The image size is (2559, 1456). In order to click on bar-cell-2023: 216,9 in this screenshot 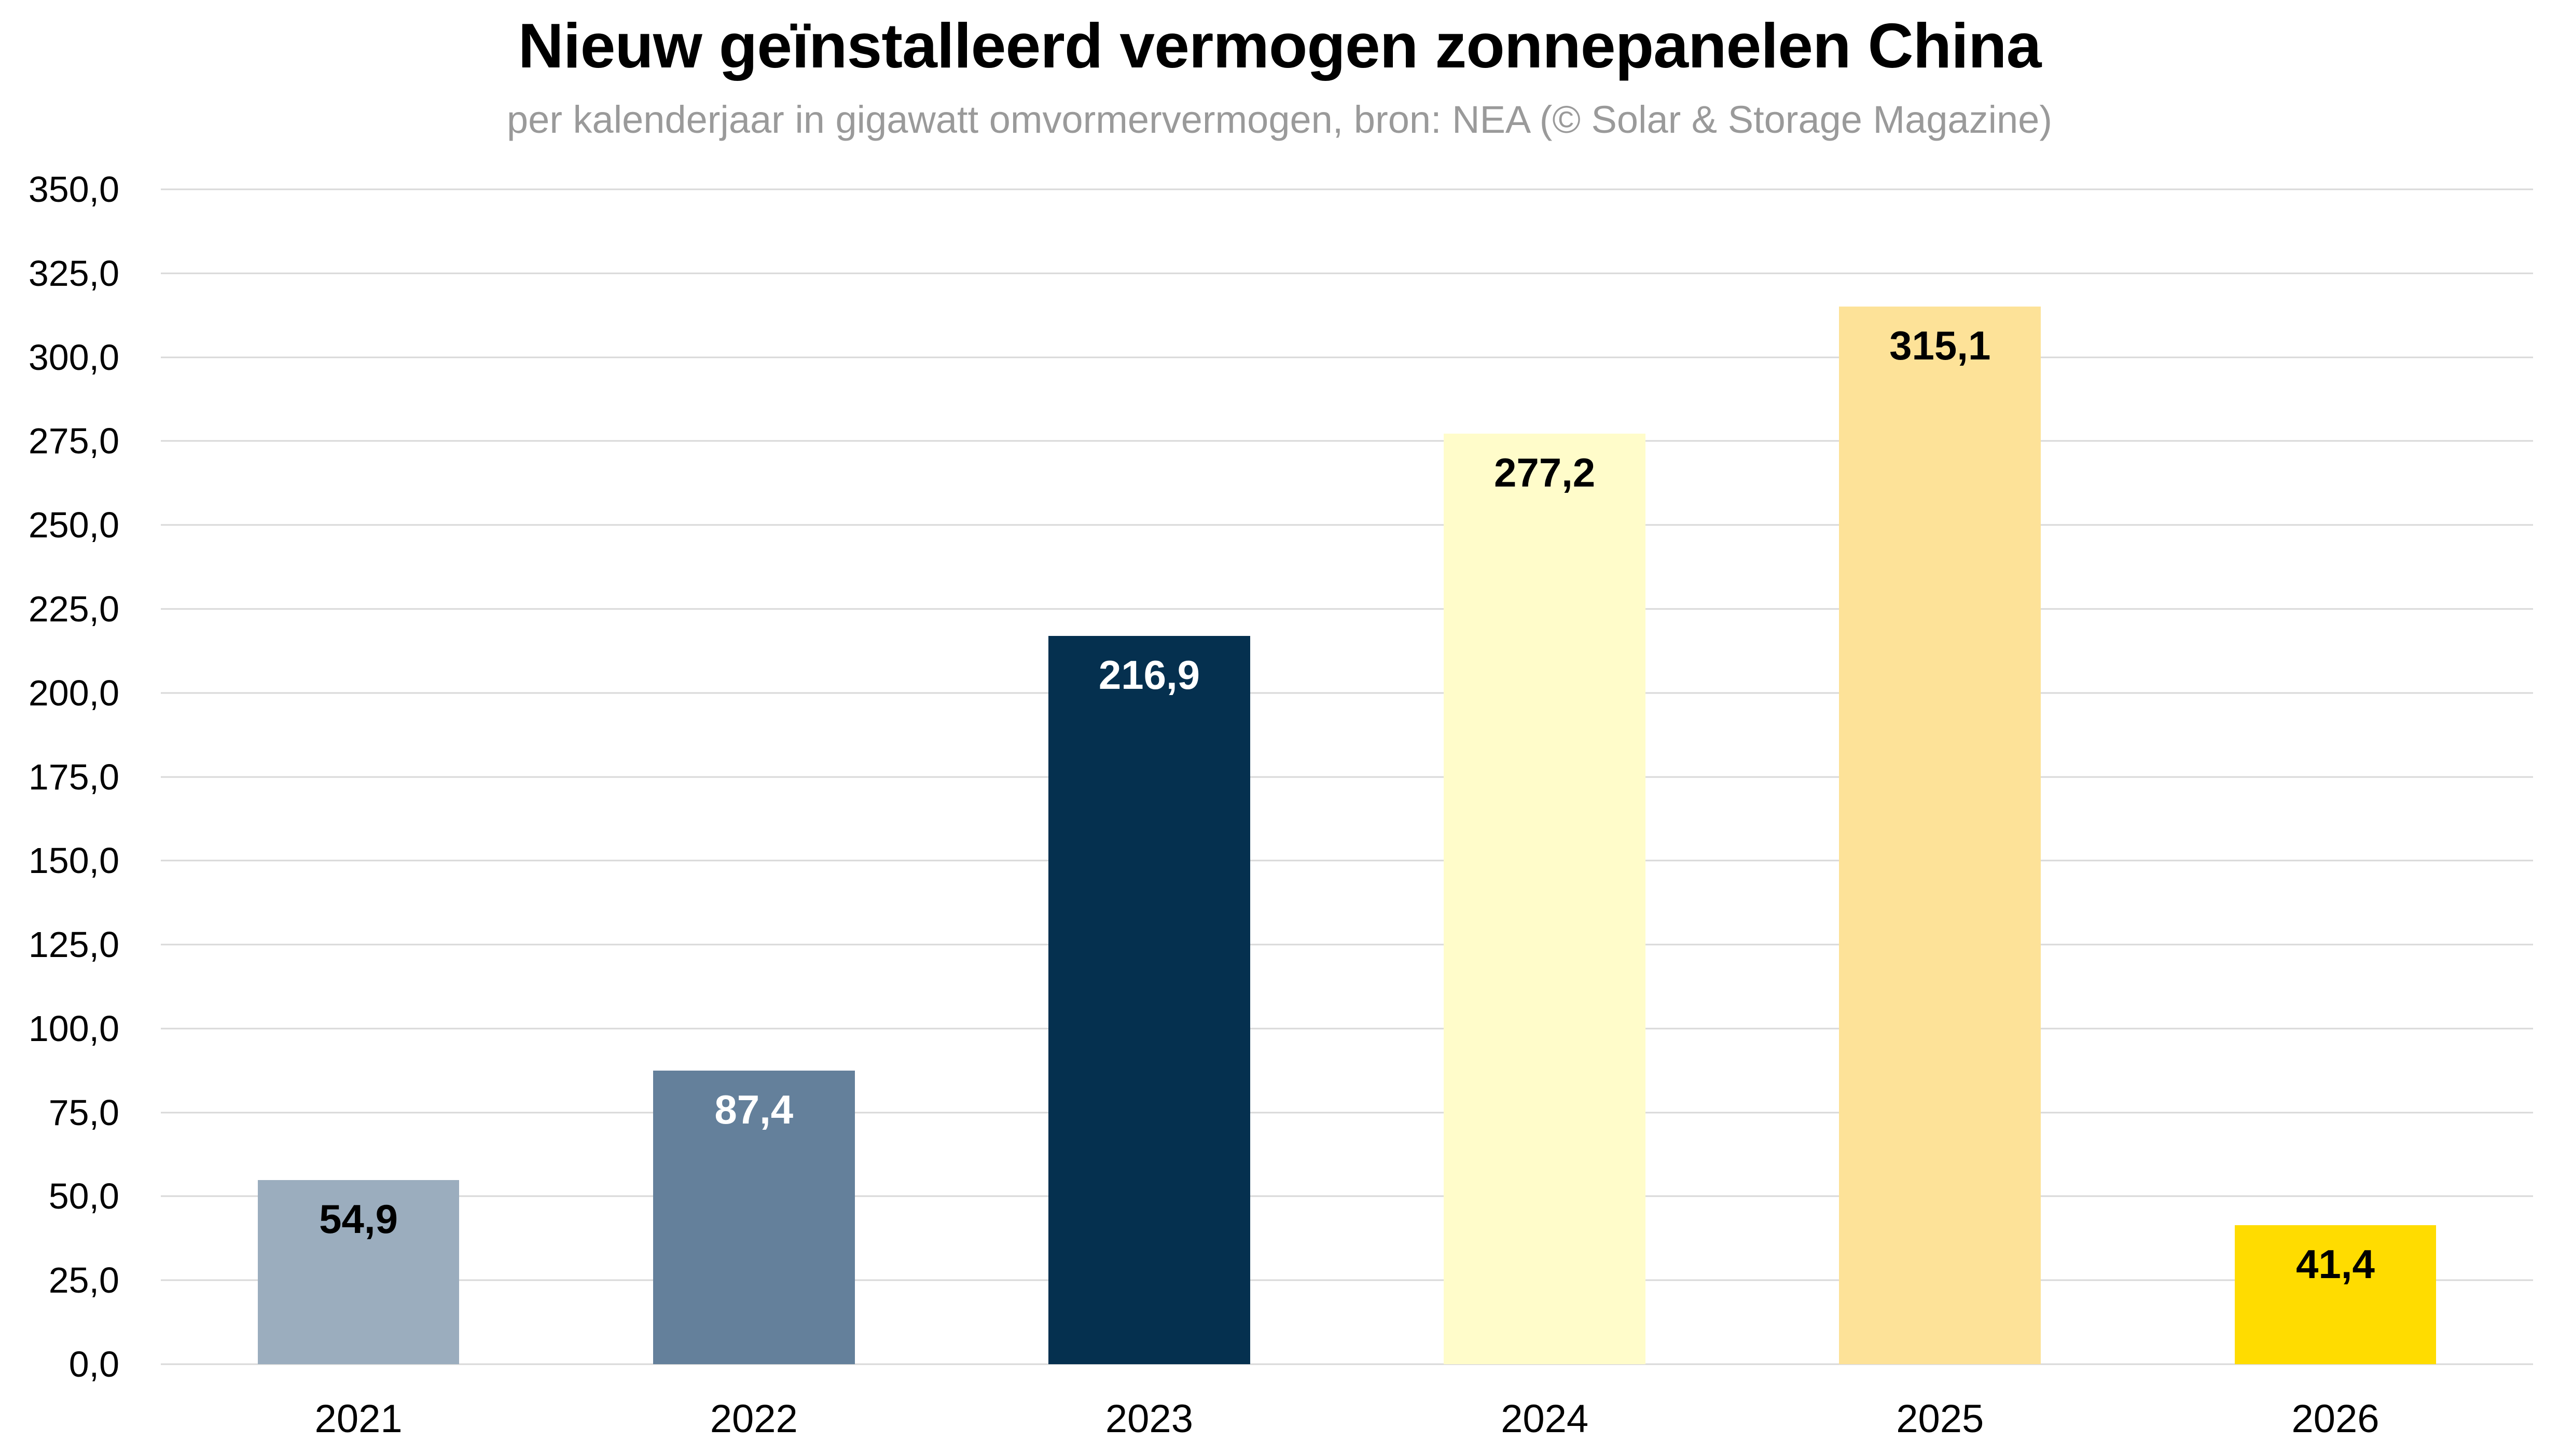, I will do `click(1149, 776)`.